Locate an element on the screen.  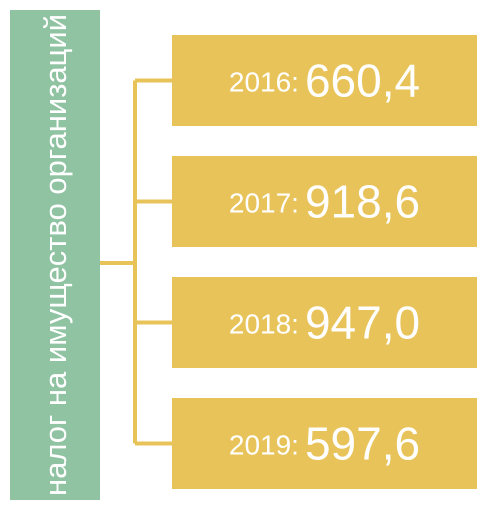
year-label: 2019: is located at coordinates (264, 445).